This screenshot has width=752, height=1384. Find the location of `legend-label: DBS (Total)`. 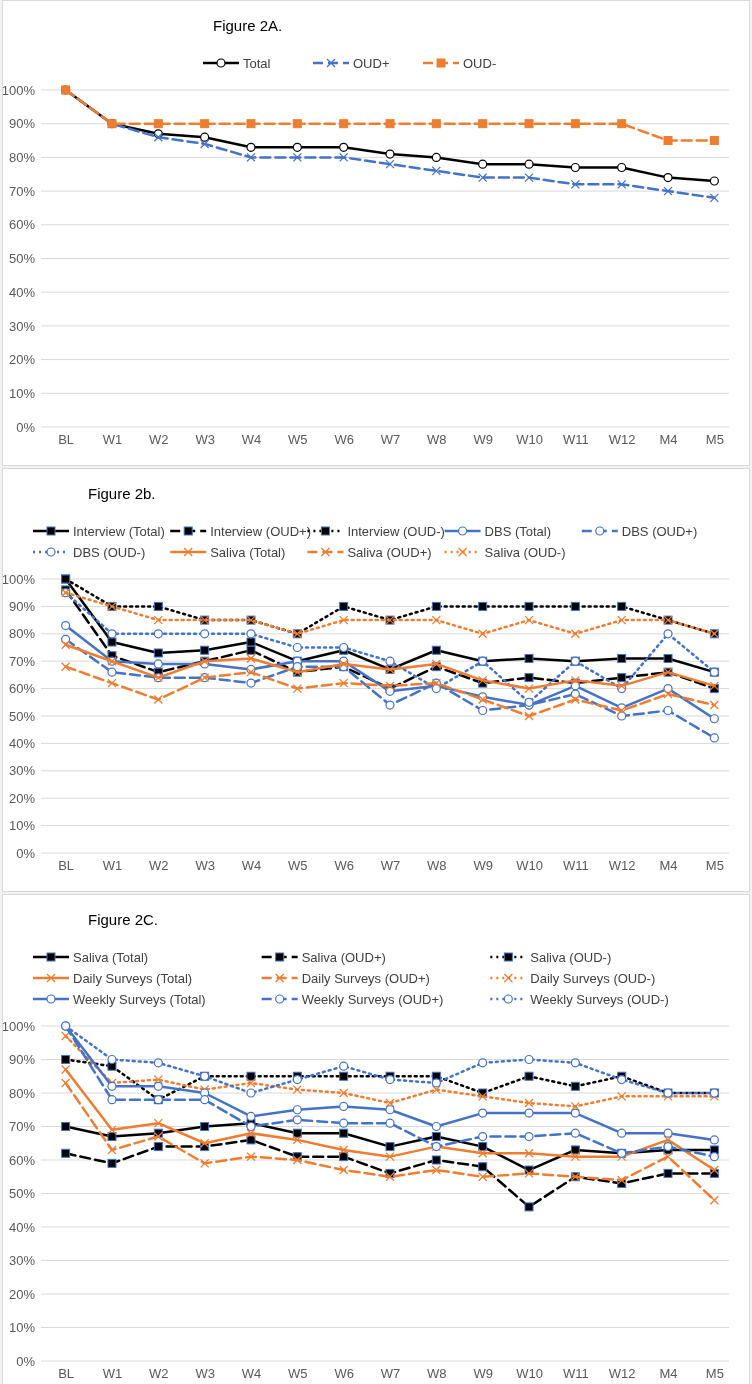

legend-label: DBS (Total) is located at coordinates (518, 531).